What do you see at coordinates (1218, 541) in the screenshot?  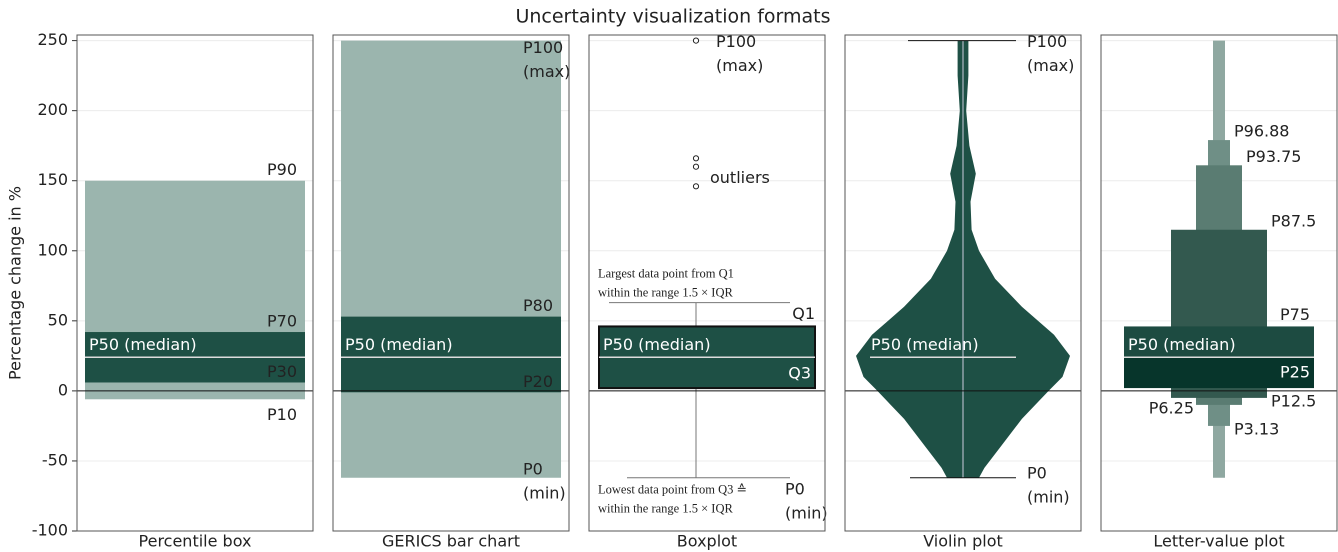 I see `x-axis-label: Letter-value plot` at bounding box center [1218, 541].